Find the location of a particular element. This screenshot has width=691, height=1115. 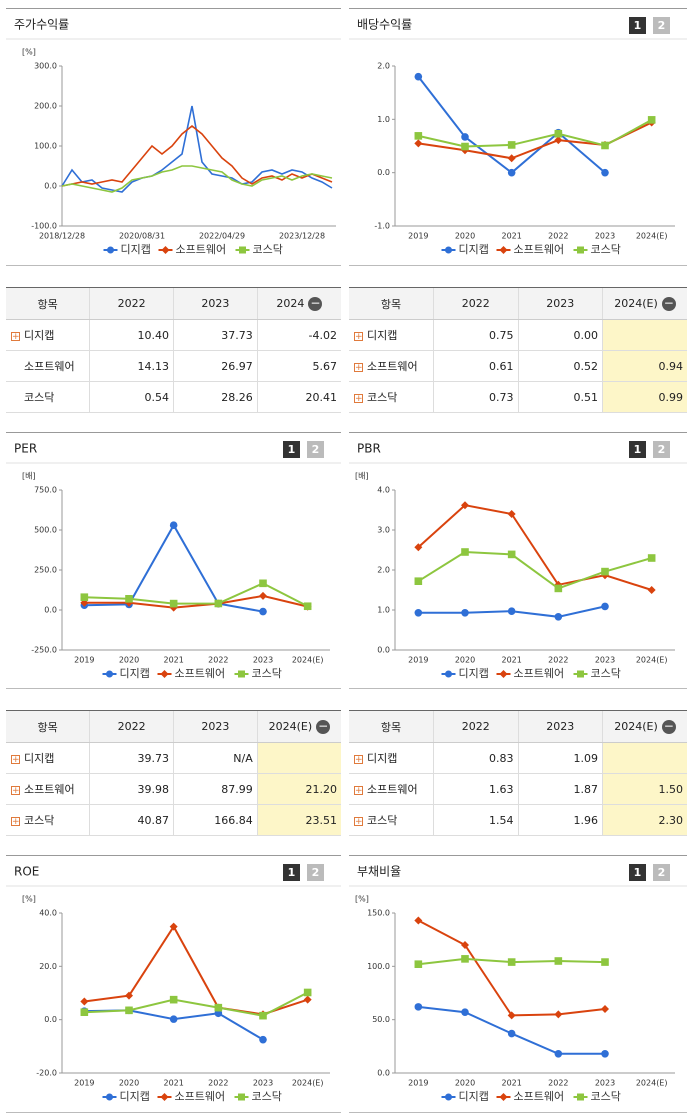

chart-title: ROE is located at coordinates (26, 872).